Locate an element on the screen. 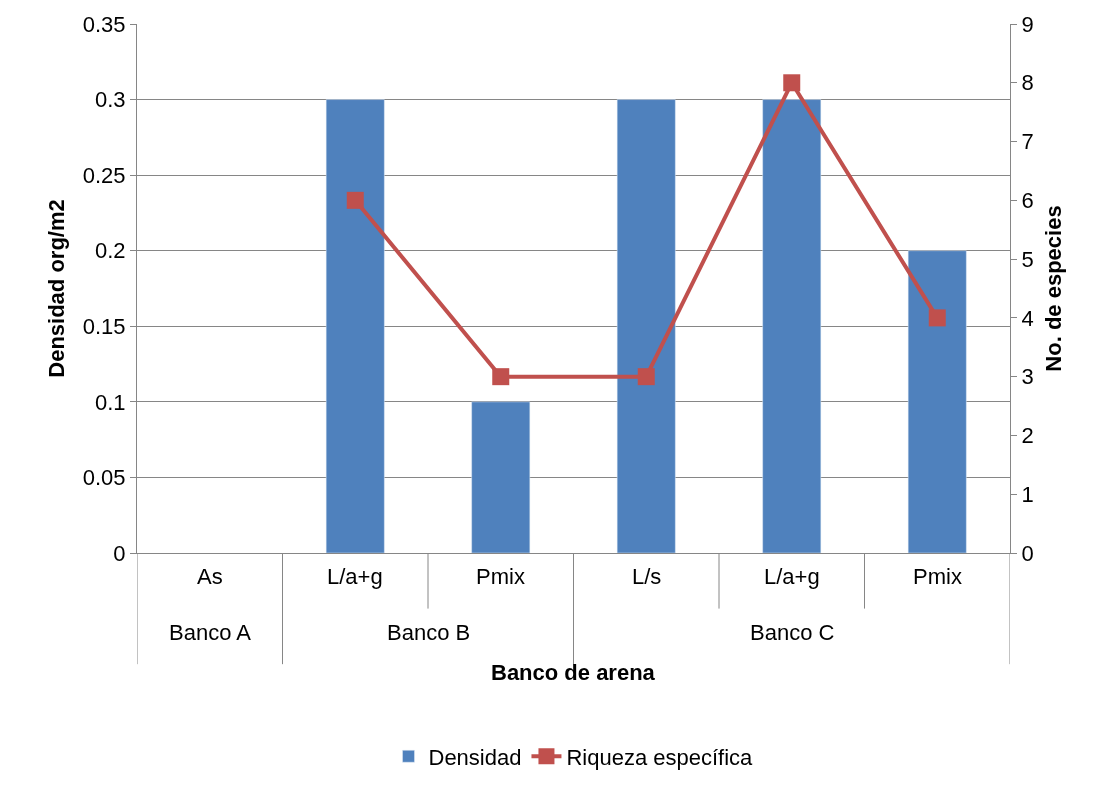 The height and width of the screenshot is (790, 1101). y2-tick-label: 5 is located at coordinates (1027, 259).